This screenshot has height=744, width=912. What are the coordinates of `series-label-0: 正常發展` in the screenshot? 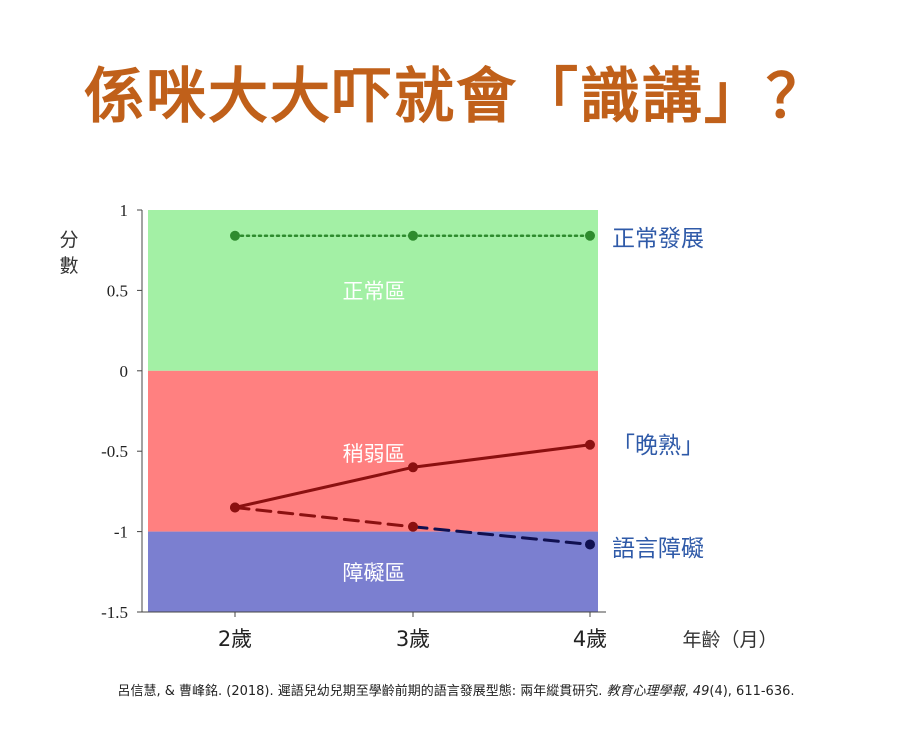 It's located at (658, 239).